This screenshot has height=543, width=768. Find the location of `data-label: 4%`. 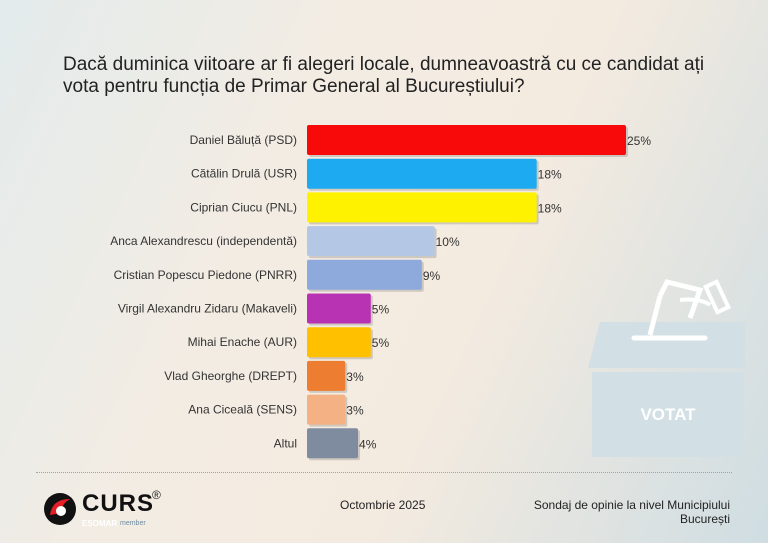

data-label: 4% is located at coordinates (368, 444).